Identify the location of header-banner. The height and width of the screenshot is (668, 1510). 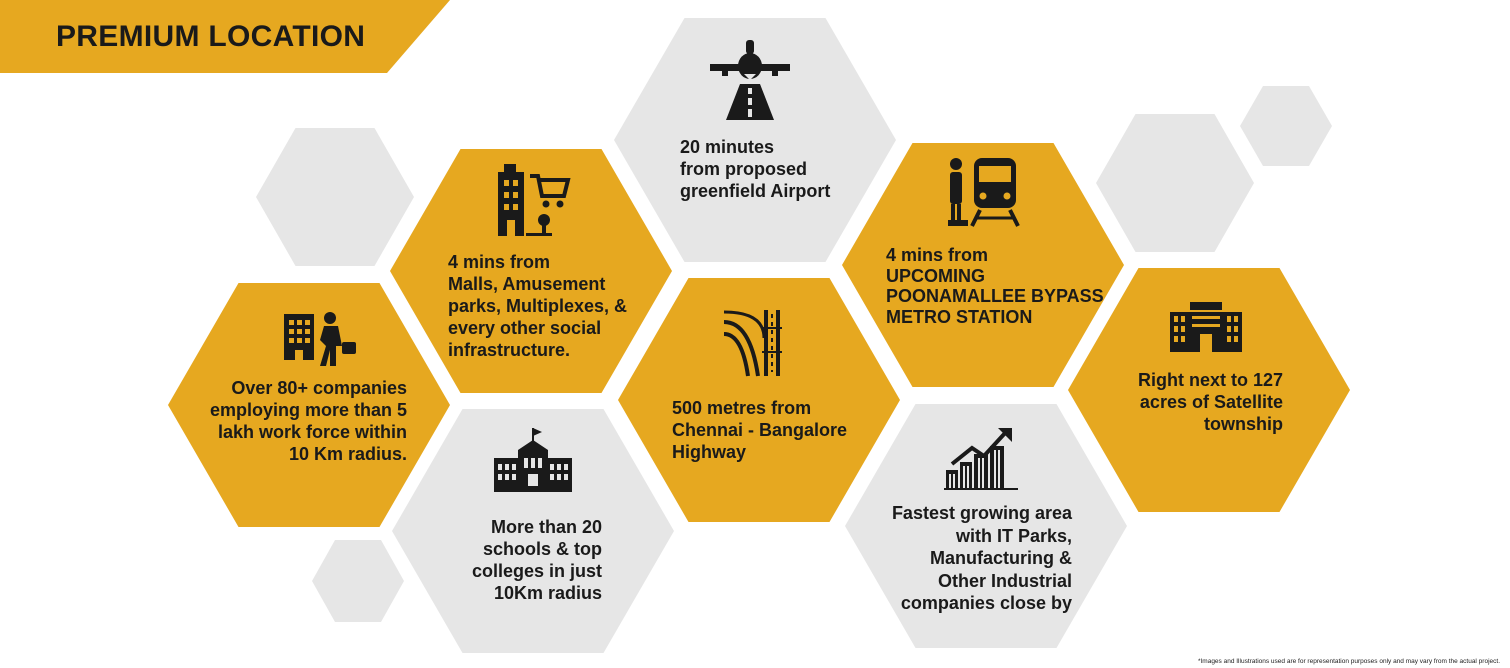
(225, 36).